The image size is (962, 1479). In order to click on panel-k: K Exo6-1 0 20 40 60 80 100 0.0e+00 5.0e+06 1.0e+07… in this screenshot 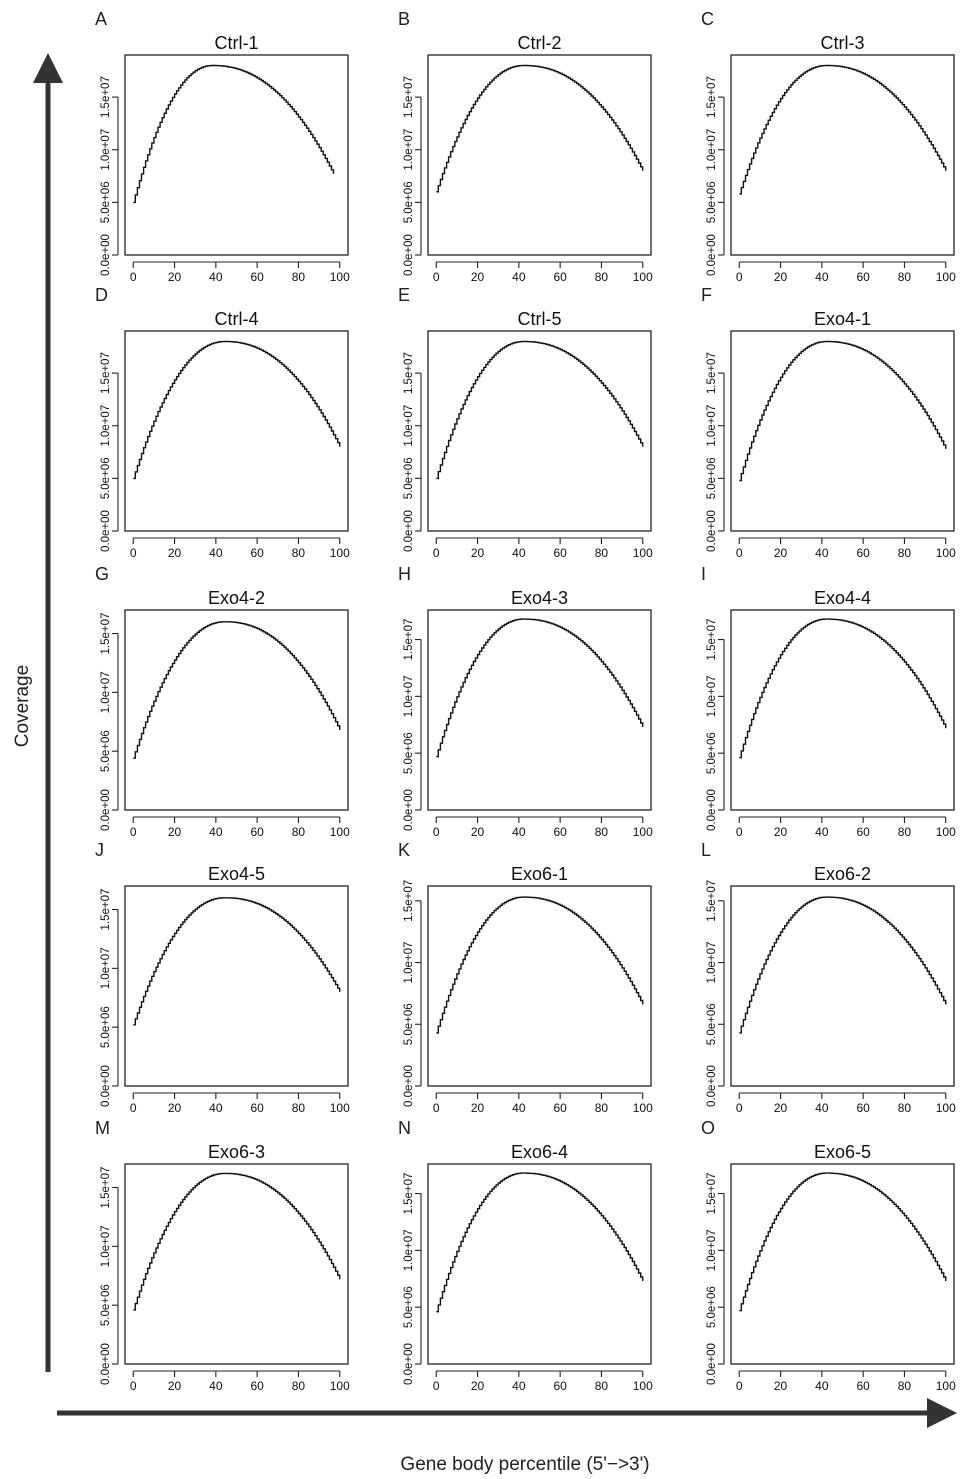, I will do `click(525, 977)`.